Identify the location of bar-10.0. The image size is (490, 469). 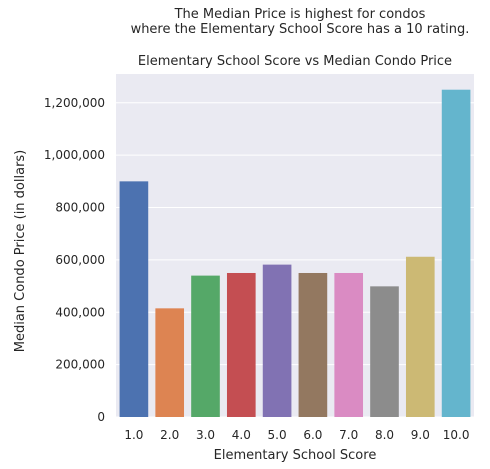
(456, 253).